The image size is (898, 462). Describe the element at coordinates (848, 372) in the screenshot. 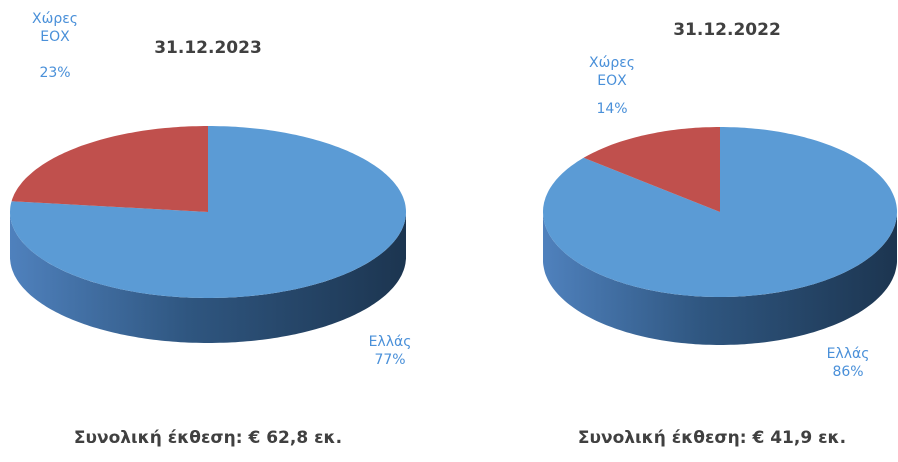

I see `value-label: 86%` at that location.